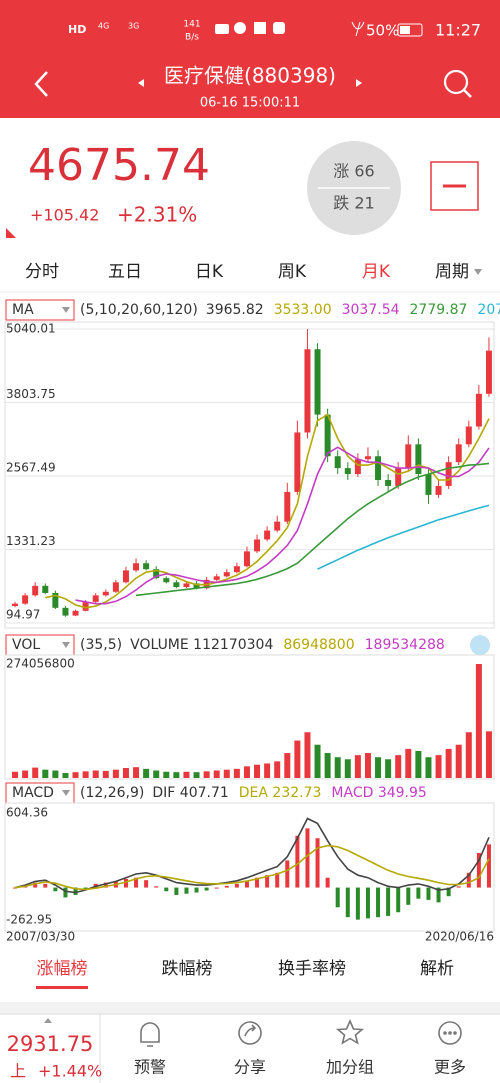 The height and width of the screenshot is (1083, 500). What do you see at coordinates (187, 969) in the screenshot?
I see `rank-tab: 跌幅榜` at bounding box center [187, 969].